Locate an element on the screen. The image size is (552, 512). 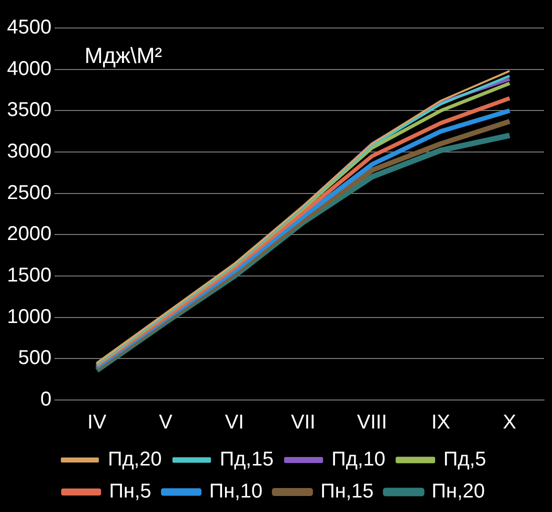
x-tick-label: VII is located at coordinates (303, 423).